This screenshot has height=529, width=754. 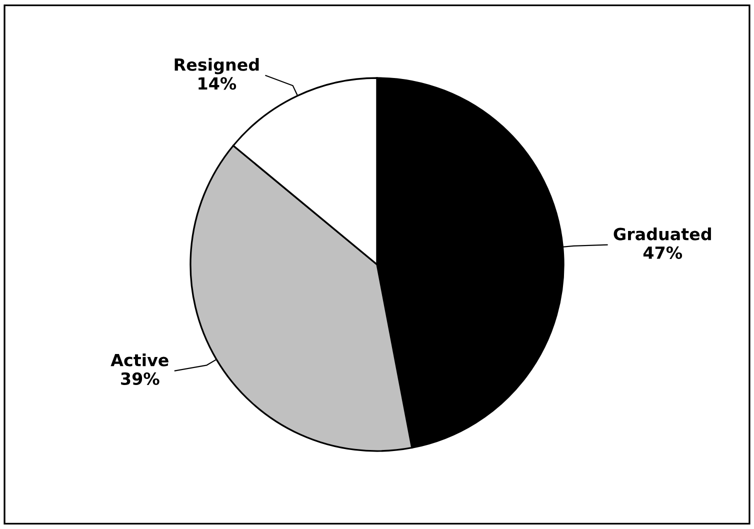 I want to click on data-label: 14%, so click(x=217, y=83).